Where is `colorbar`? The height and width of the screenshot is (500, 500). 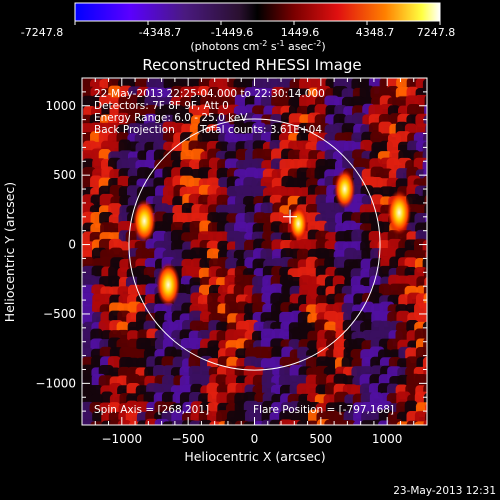
colorbar is located at coordinates (257, 12).